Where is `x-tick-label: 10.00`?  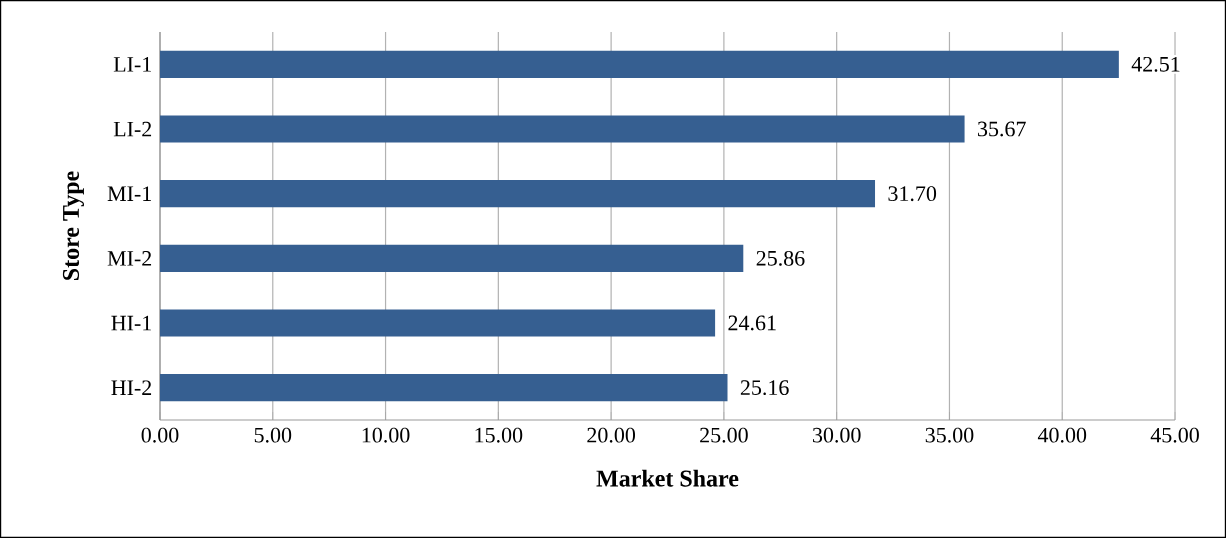 x-tick-label: 10.00 is located at coordinates (386, 435).